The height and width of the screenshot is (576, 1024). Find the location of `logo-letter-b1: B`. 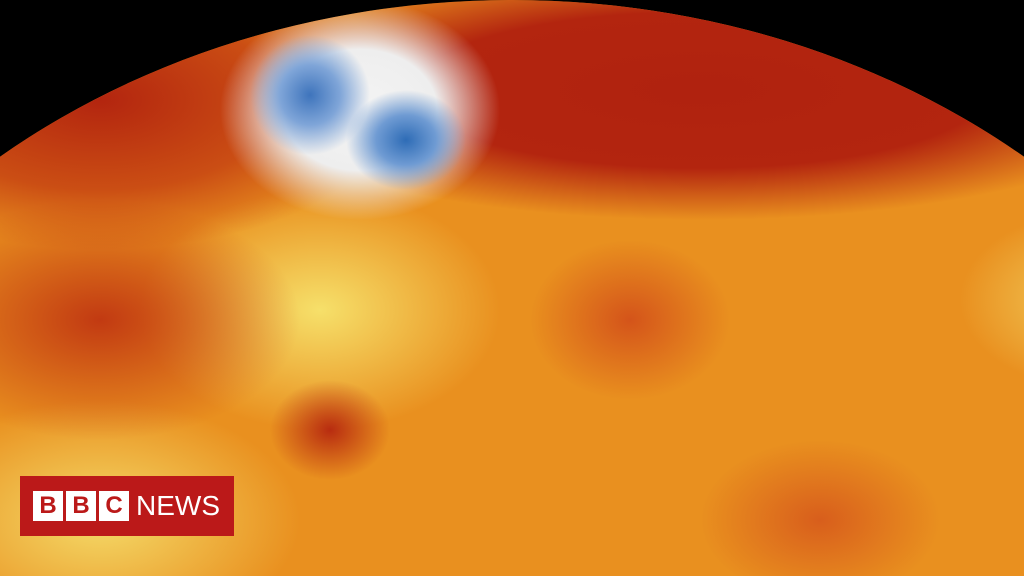

logo-letter-b1: B is located at coordinates (48, 506).